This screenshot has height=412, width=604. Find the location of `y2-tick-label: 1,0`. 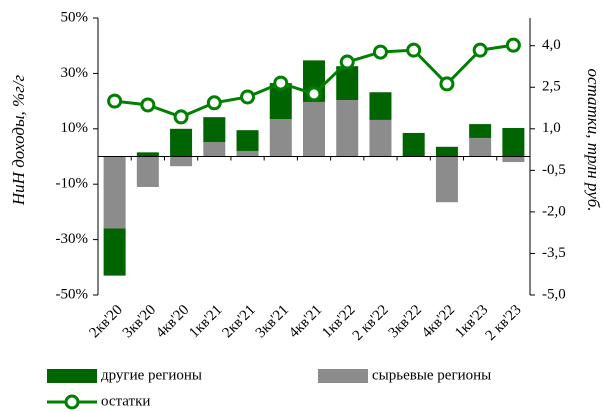

y2-tick-label: 1,0 is located at coordinates (551, 128).